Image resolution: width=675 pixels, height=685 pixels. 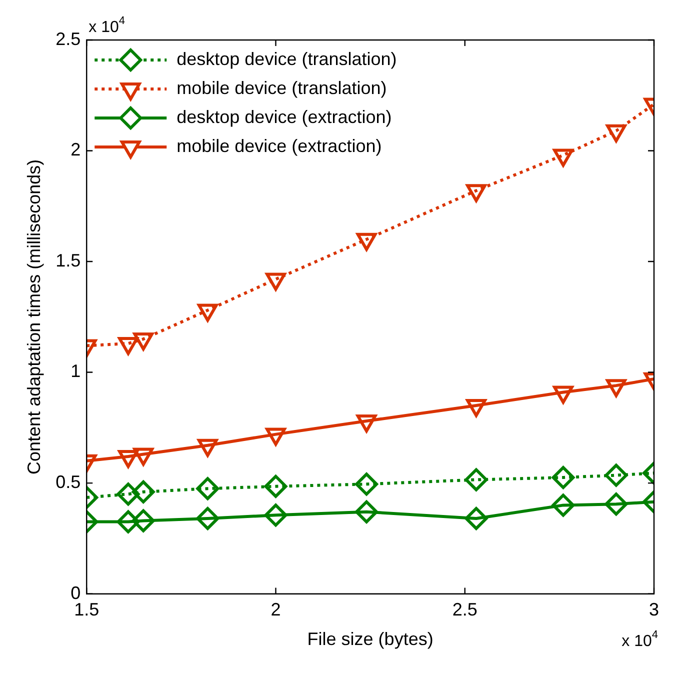 What do you see at coordinates (75, 592) in the screenshot?
I see `y-tick-label: 0` at bounding box center [75, 592].